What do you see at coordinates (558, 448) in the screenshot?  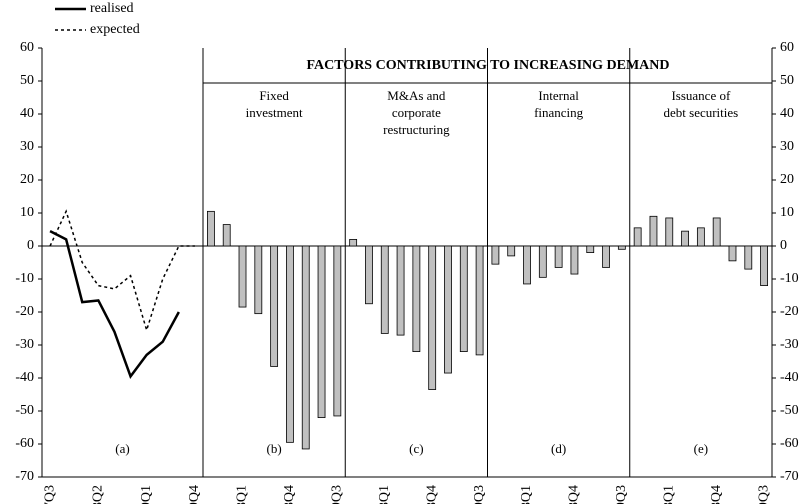 I see `panel-label: (d)` at bounding box center [558, 448].